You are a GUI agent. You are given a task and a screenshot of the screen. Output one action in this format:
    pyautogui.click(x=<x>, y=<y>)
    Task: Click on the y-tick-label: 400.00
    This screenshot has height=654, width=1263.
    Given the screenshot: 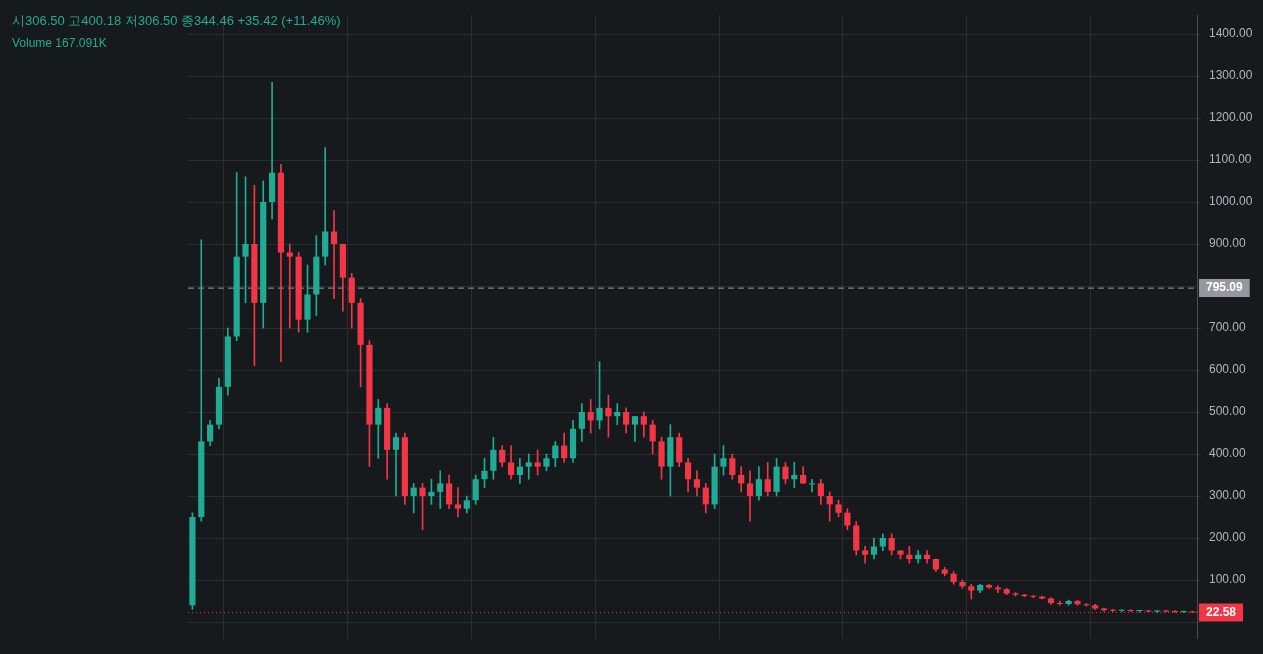 What is the action you would take?
    pyautogui.click(x=1228, y=453)
    